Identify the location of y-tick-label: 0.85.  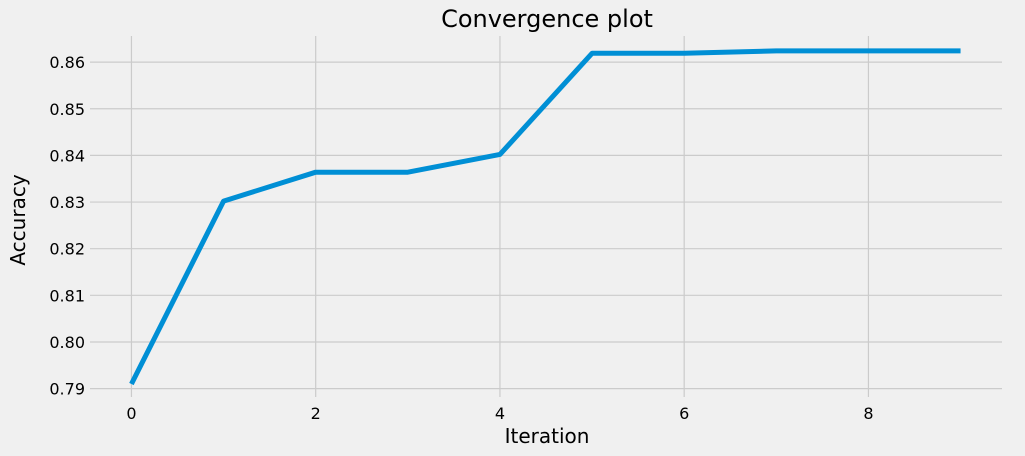
(67, 109).